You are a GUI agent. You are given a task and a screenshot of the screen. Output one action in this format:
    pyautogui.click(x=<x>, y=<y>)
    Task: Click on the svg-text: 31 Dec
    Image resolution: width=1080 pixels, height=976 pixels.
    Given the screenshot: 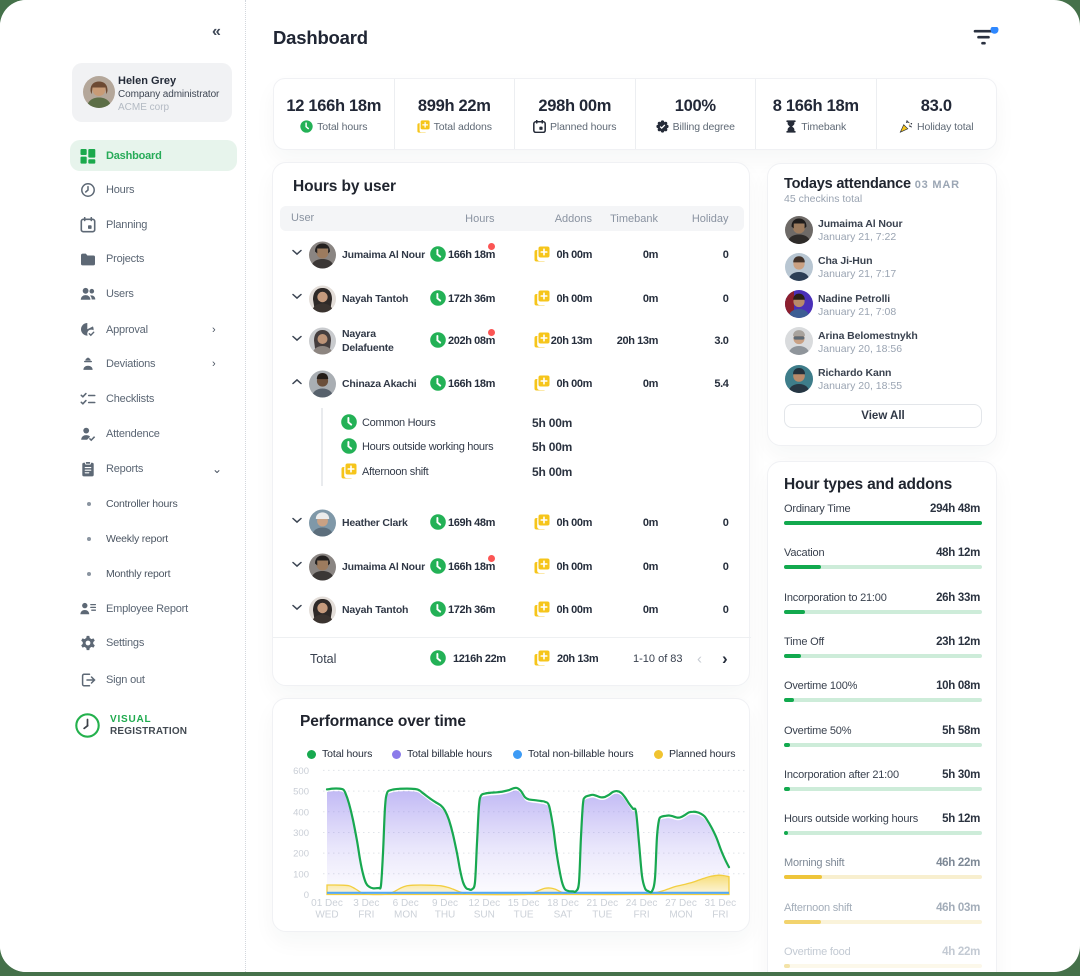 What is the action you would take?
    pyautogui.click(x=720, y=903)
    